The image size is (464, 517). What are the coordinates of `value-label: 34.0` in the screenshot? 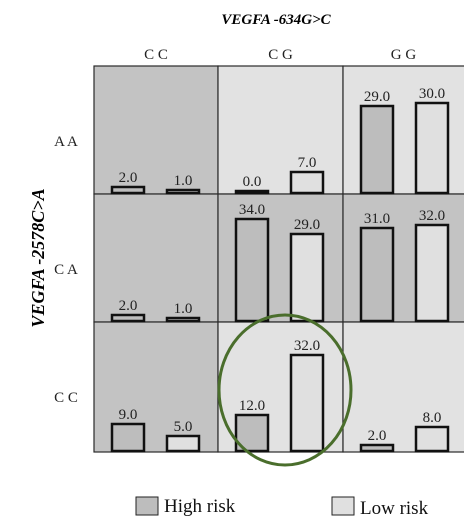 It's located at (252, 210).